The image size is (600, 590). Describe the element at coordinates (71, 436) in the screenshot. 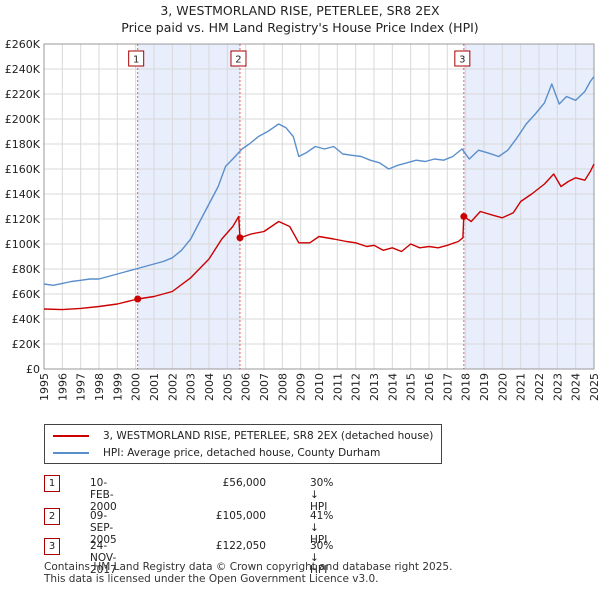

I see `legend-swatch-property` at that location.